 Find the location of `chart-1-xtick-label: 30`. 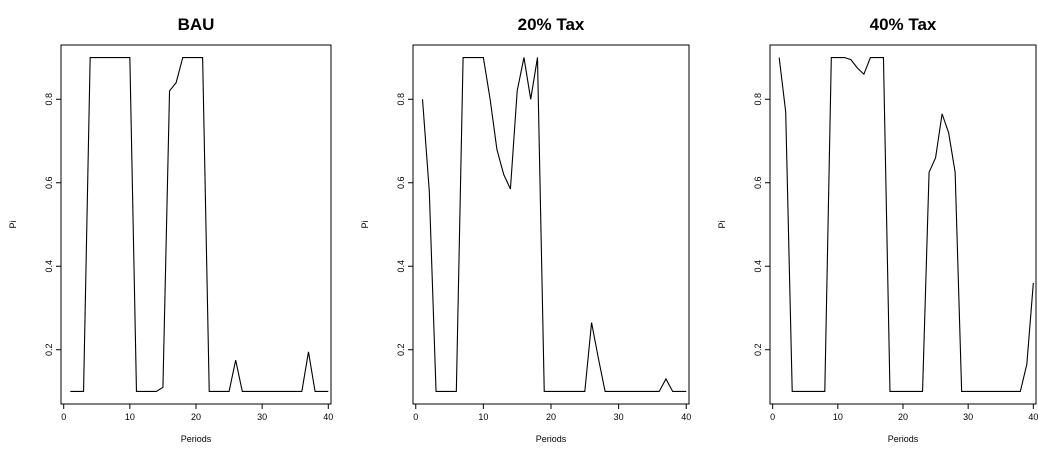

chart-1-xtick-label: 30 is located at coordinates (262, 417).